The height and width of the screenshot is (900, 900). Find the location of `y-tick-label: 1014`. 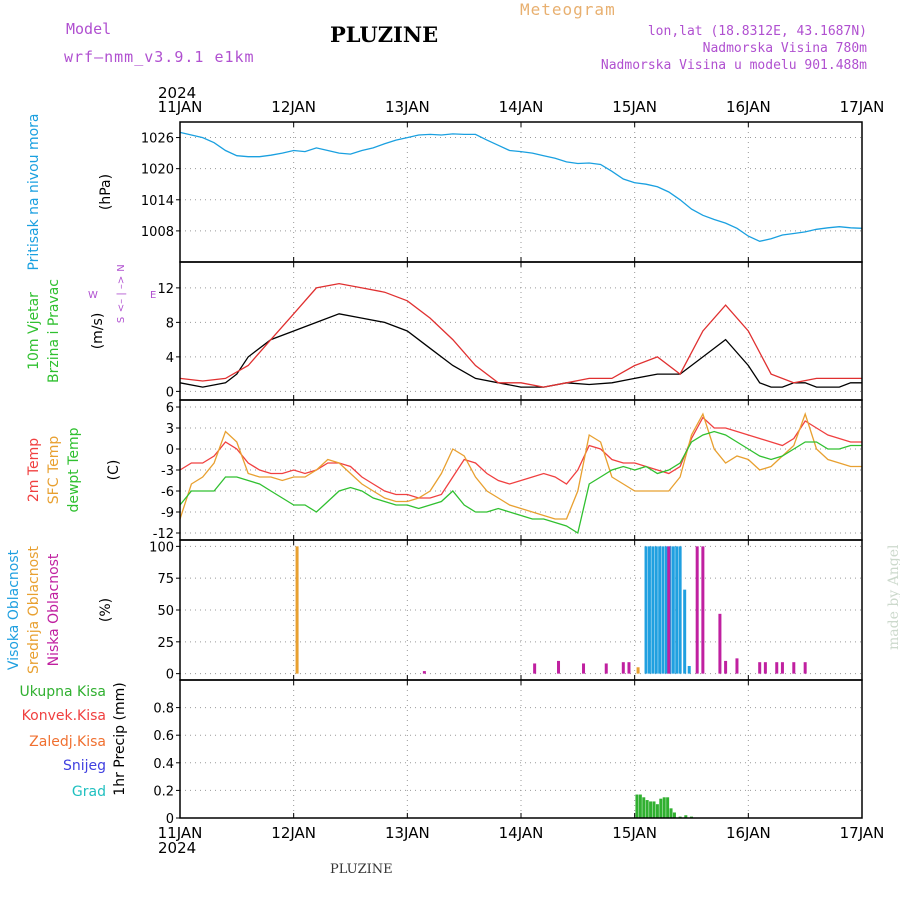

y-tick-label: 1014 is located at coordinates (157, 201).